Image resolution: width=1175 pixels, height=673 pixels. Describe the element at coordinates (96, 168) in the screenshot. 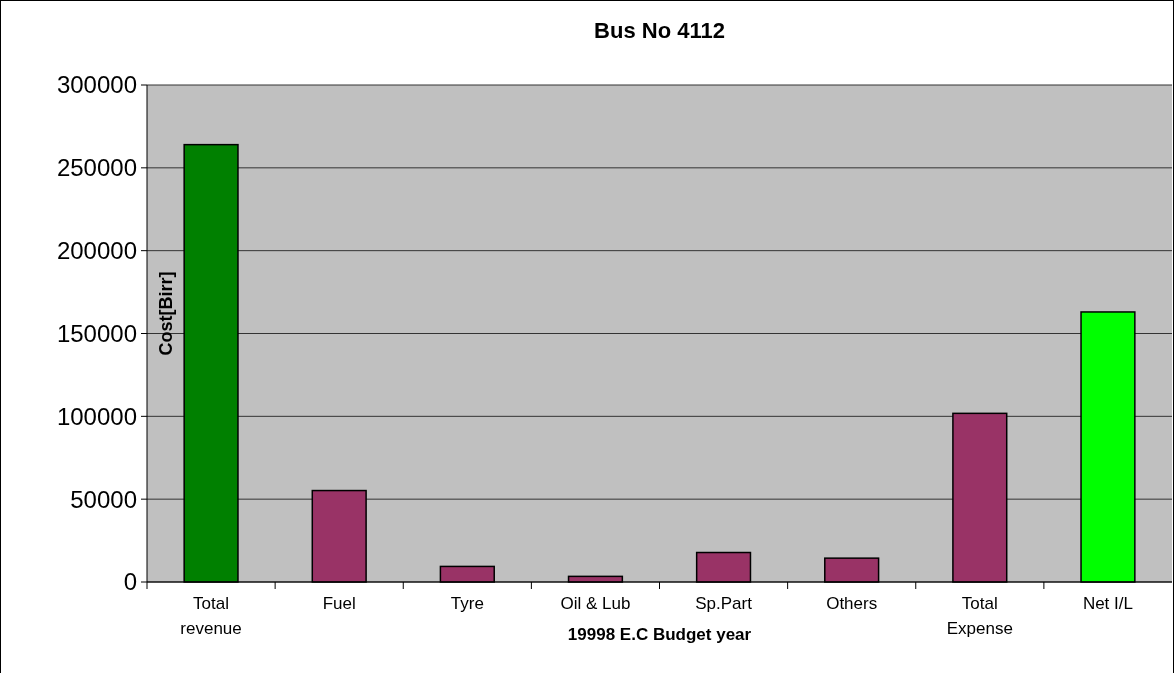

I see `y-tick-label: 250000` at that location.